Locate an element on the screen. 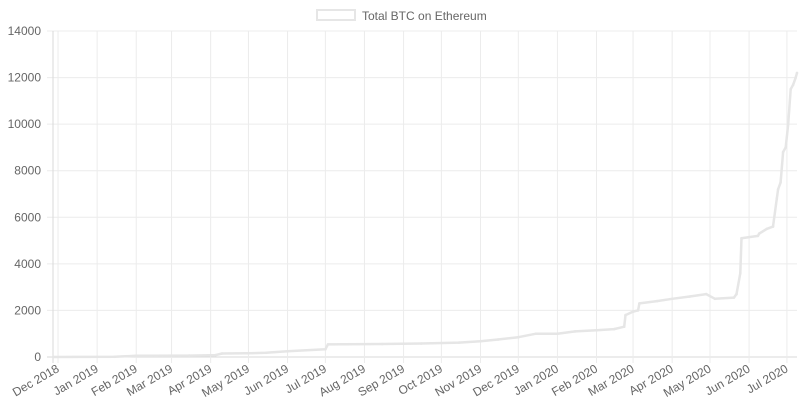 This screenshot has width=800, height=400. y-tick-label: 0 is located at coordinates (37, 357).